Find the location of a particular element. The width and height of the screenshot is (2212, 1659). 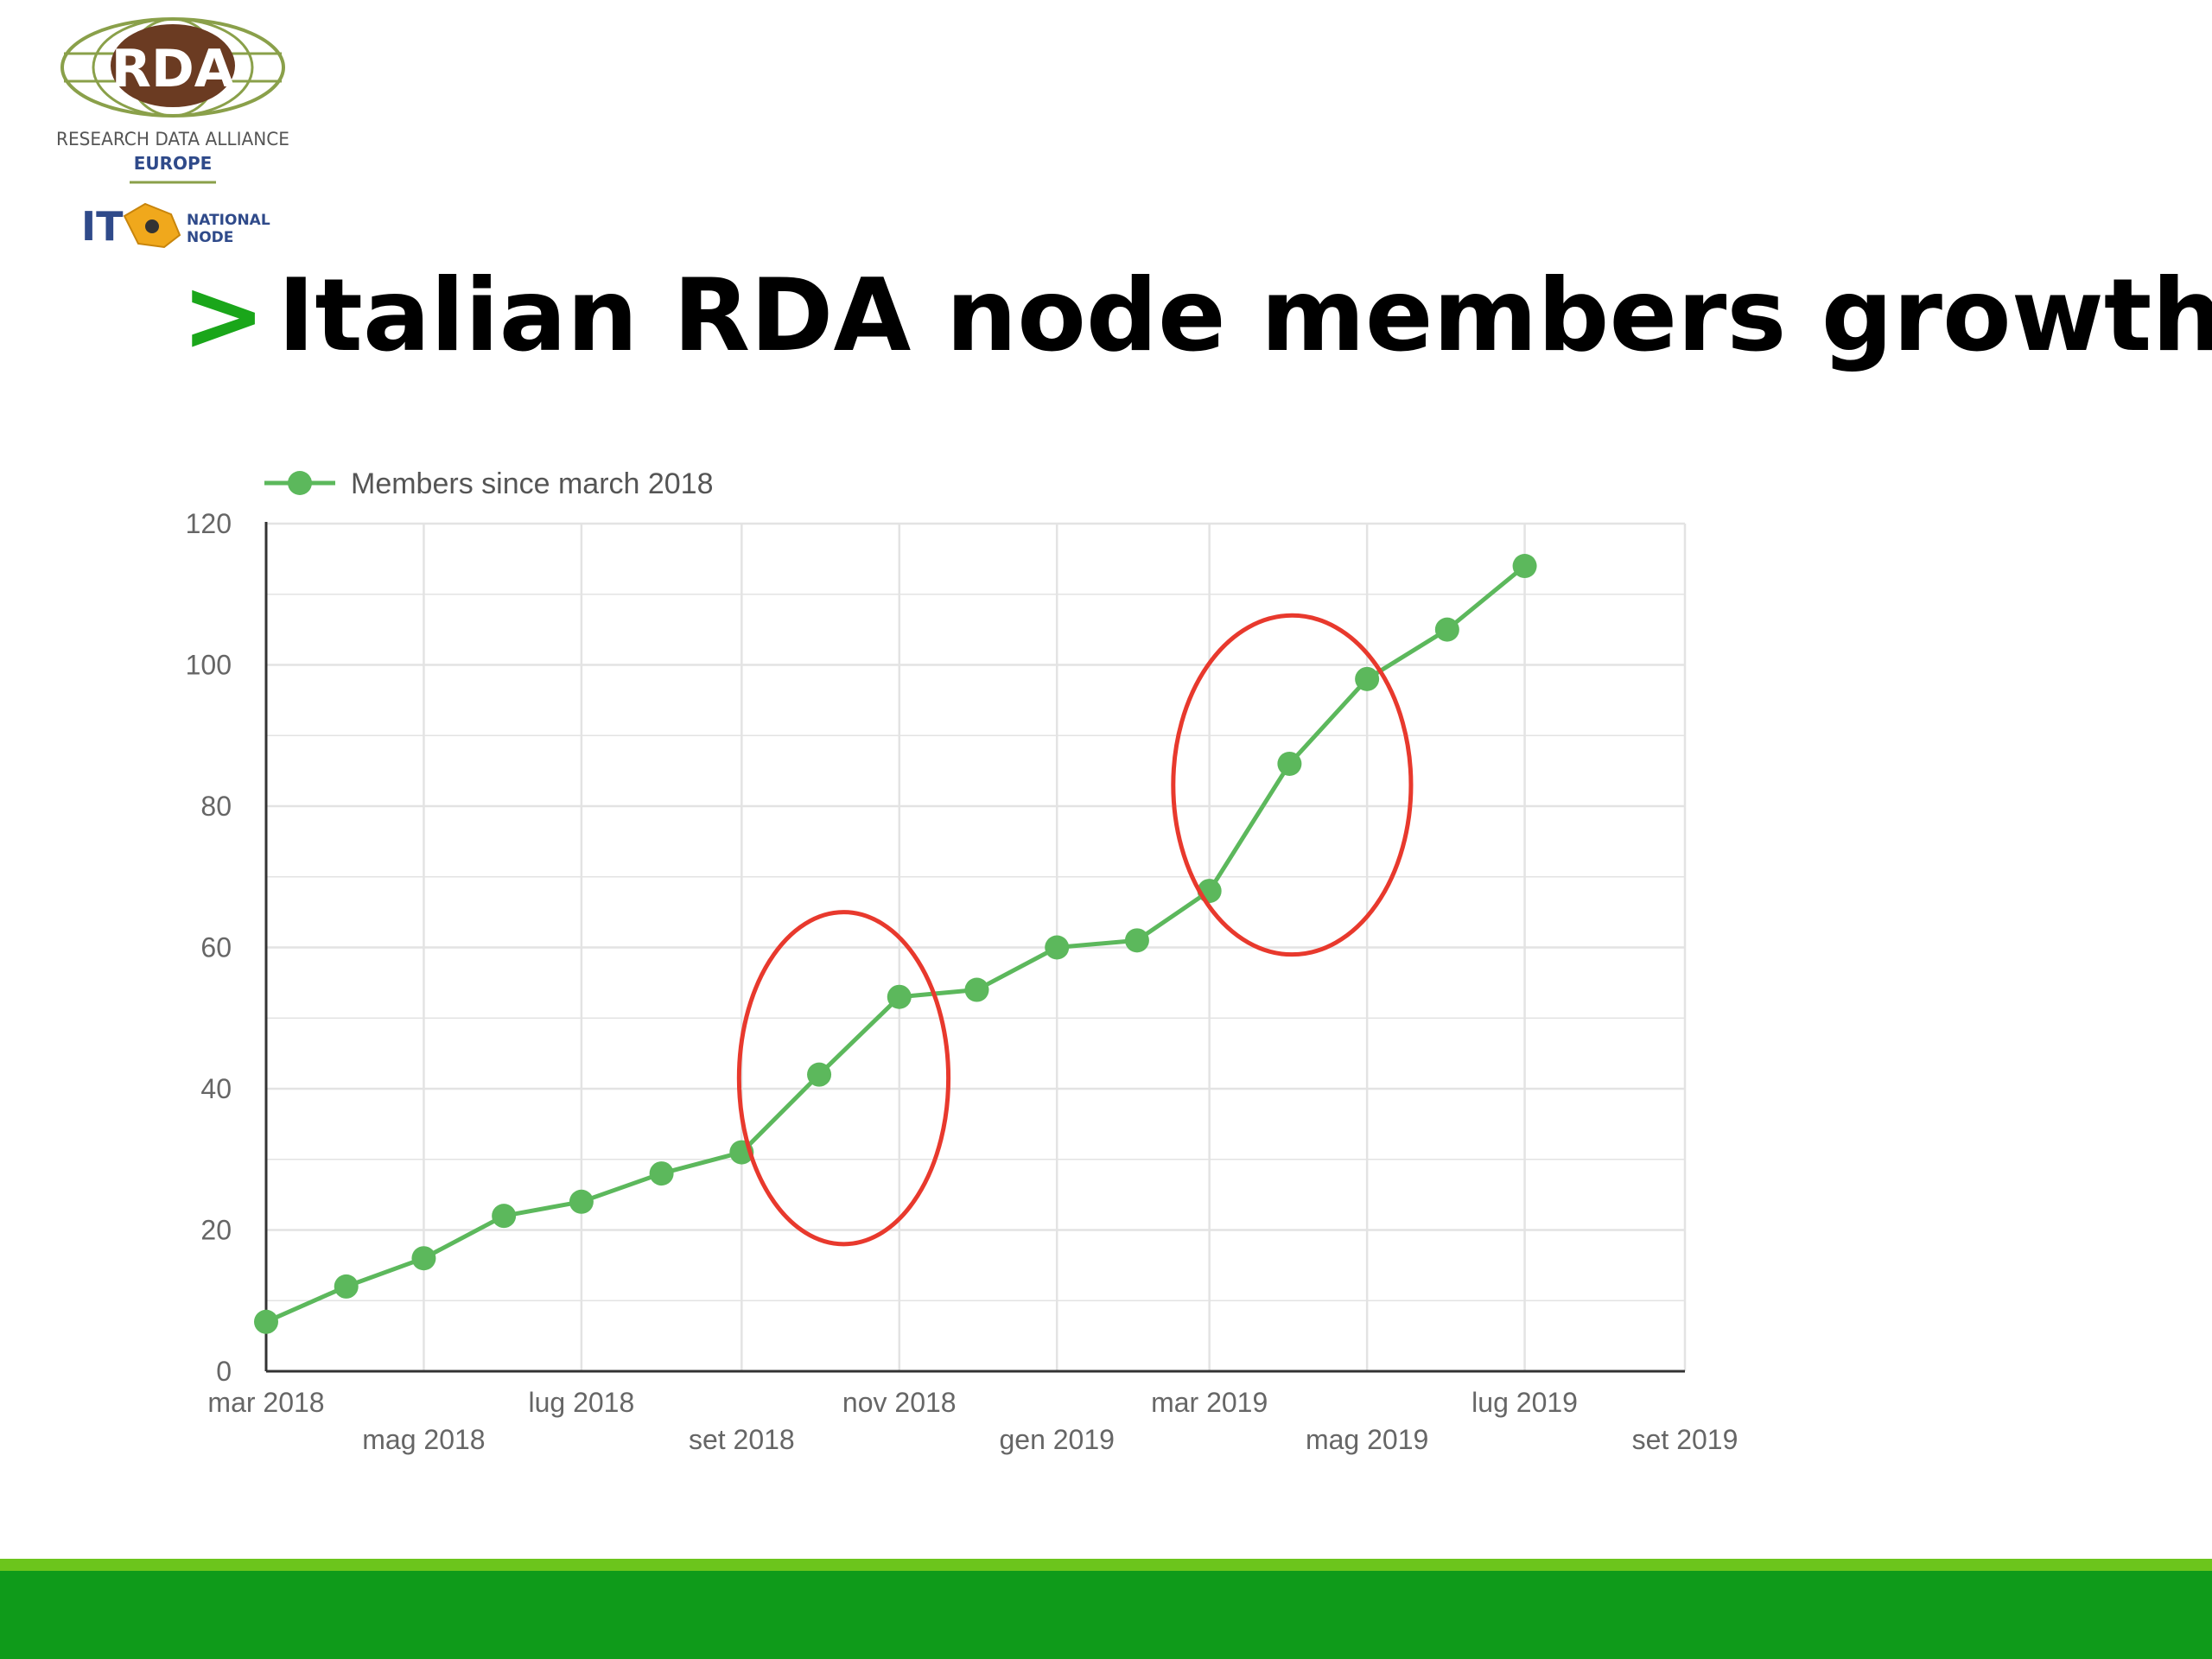

x-tick-label-0: mar 2018 is located at coordinates (265, 1402).